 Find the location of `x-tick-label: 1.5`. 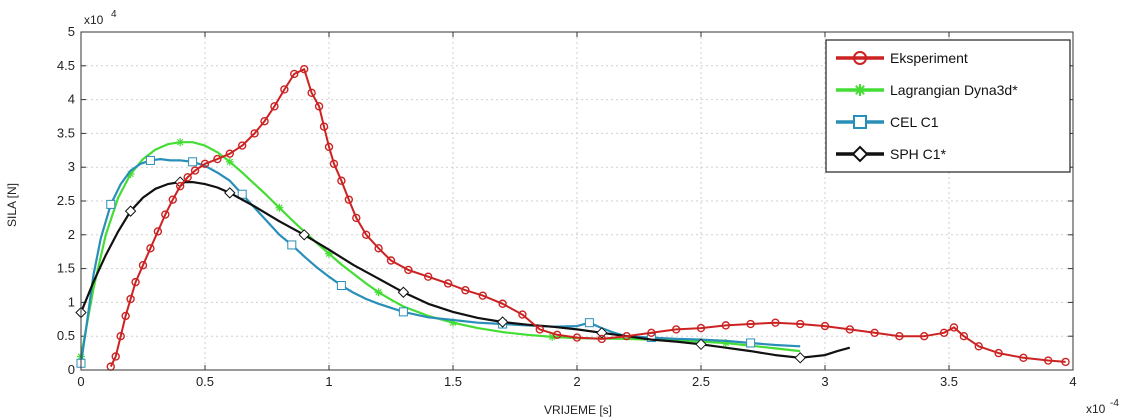

x-tick-label: 1.5 is located at coordinates (453, 381).